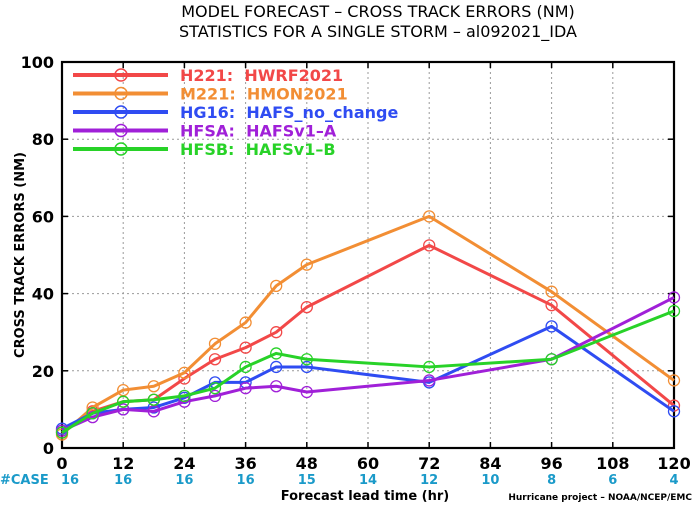 The width and height of the screenshot is (700, 506). What do you see at coordinates (184, 463) in the screenshot?
I see `x-tick-label: 24` at bounding box center [184, 463].